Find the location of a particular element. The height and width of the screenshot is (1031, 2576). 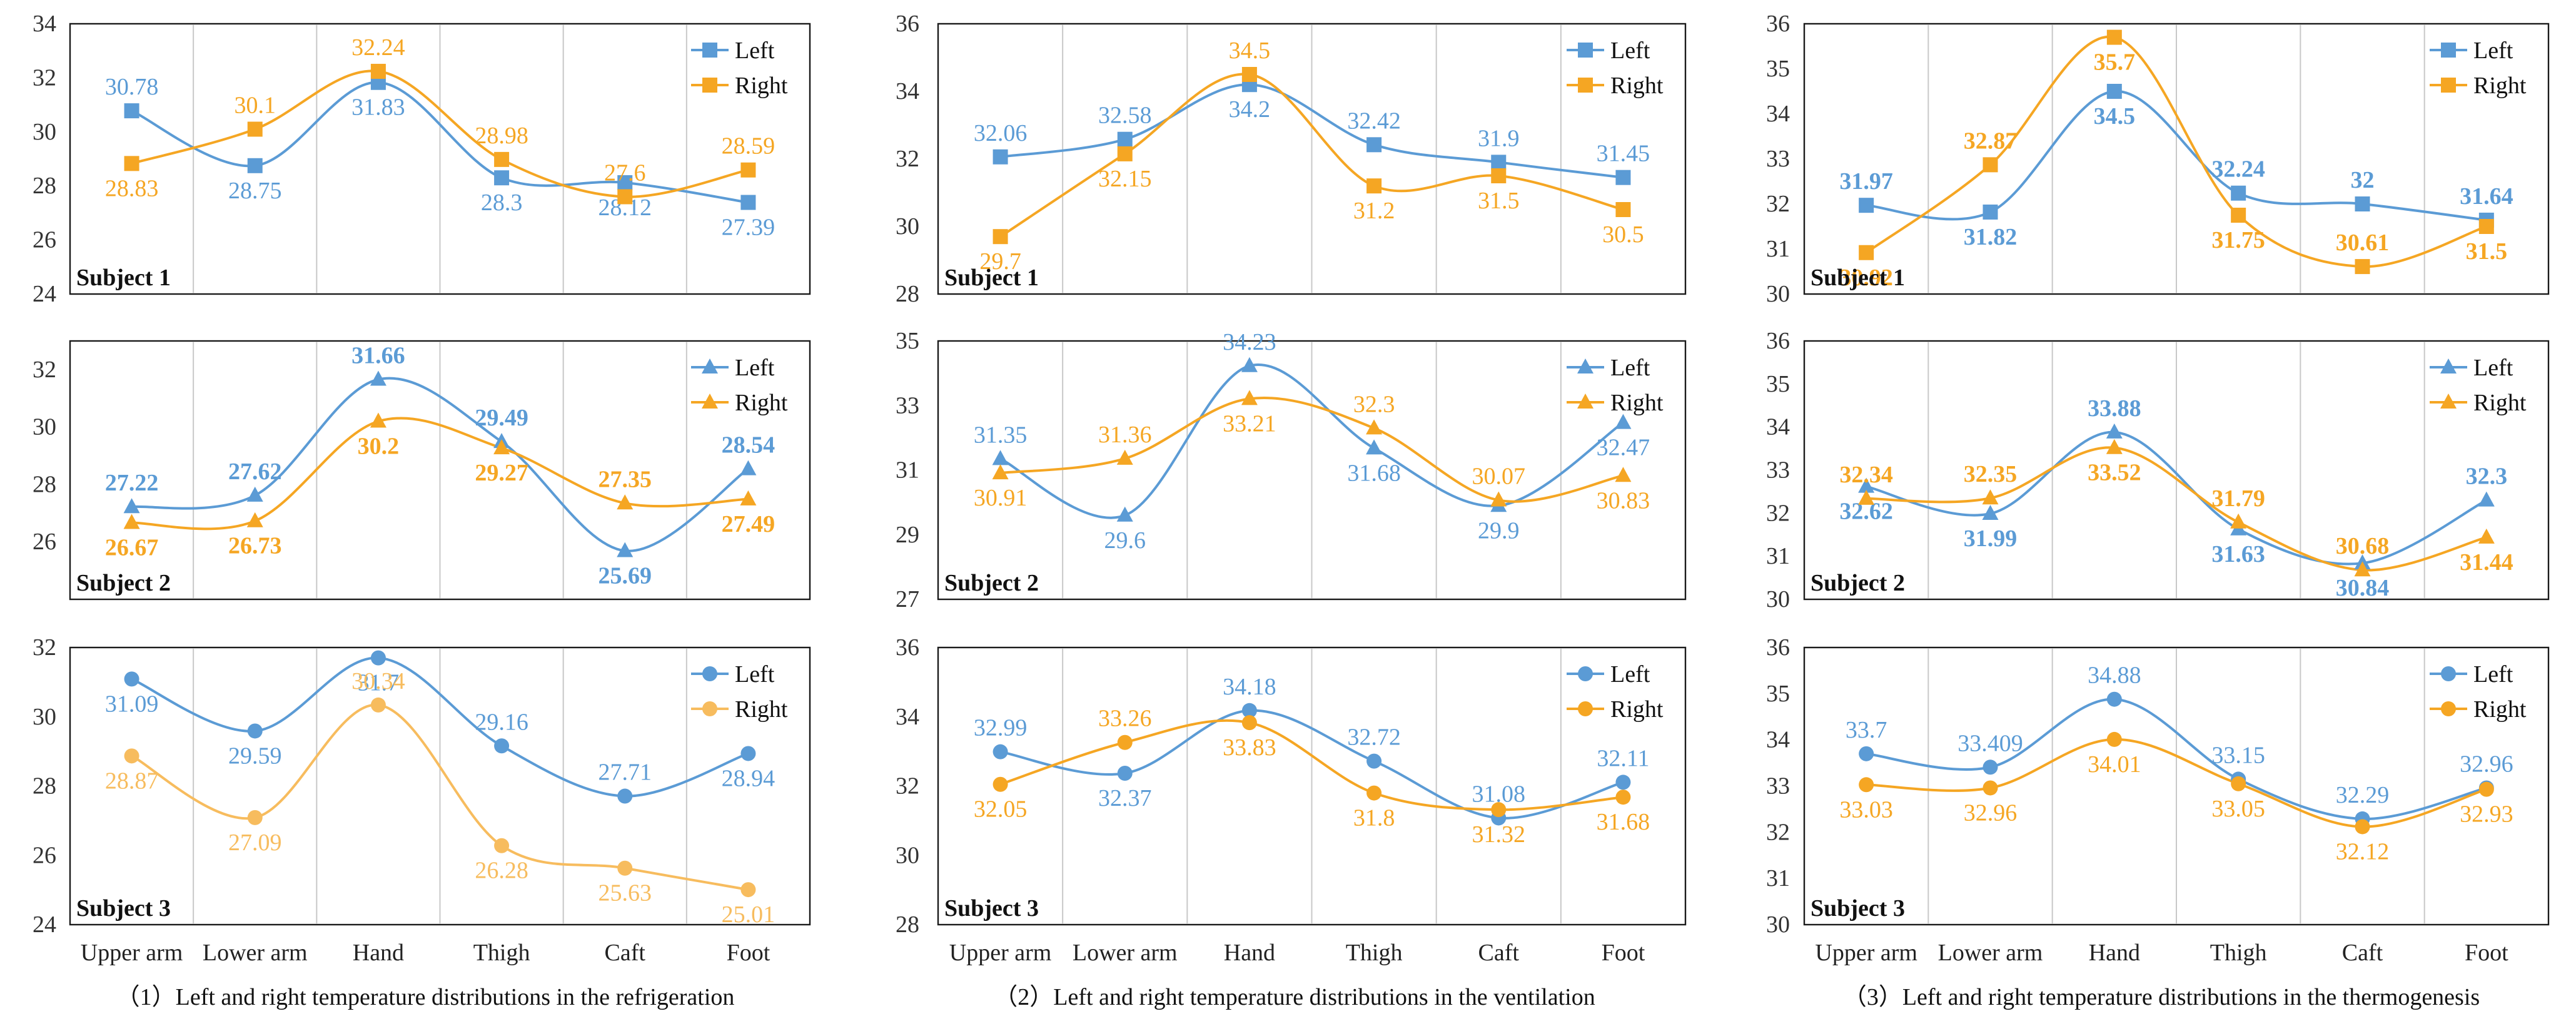

right-data-label: 30.91 is located at coordinates (1001, 498).